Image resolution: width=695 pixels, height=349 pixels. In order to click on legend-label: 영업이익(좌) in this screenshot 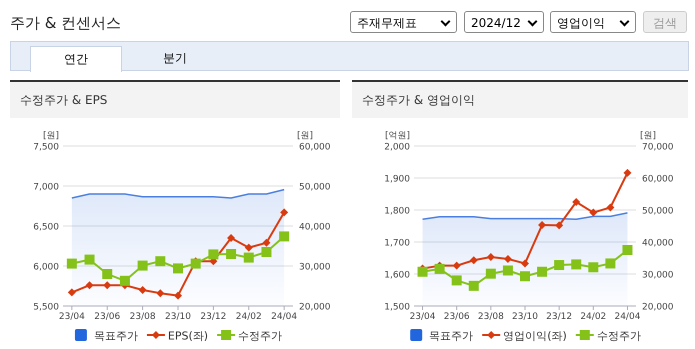, I will do `click(535, 336)`.